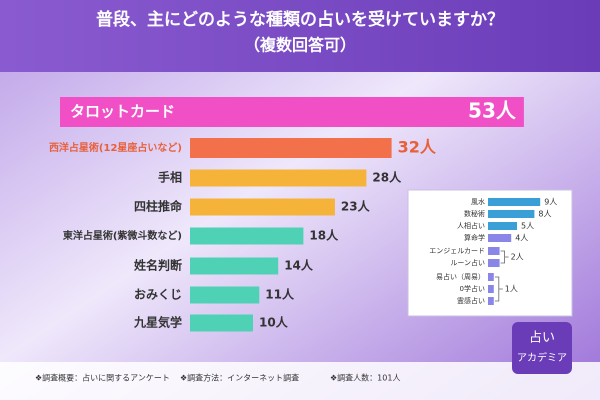 Image resolution: width=600 pixels, height=400 pixels. What do you see at coordinates (122, 235) in the screenshot?
I see `category-label: 東洋占星術(紫微斗数など)` at bounding box center [122, 235].